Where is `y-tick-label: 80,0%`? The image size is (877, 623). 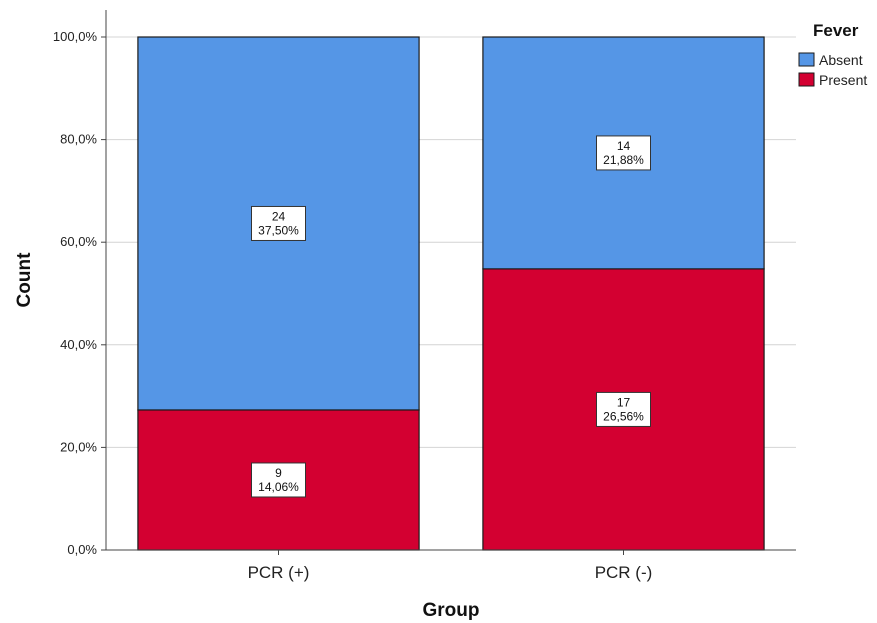 y-tick-label: 80,0% is located at coordinates (78, 139).